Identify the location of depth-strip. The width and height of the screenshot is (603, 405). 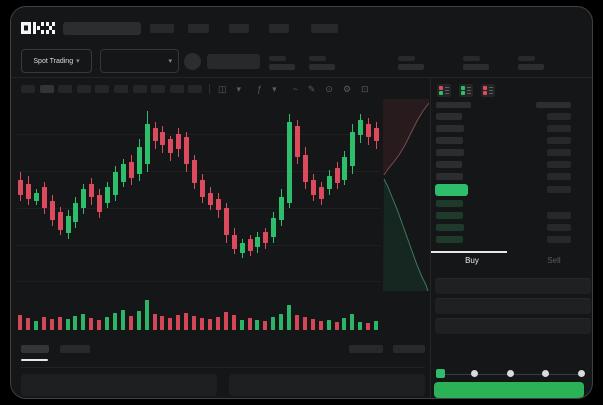
(406, 195).